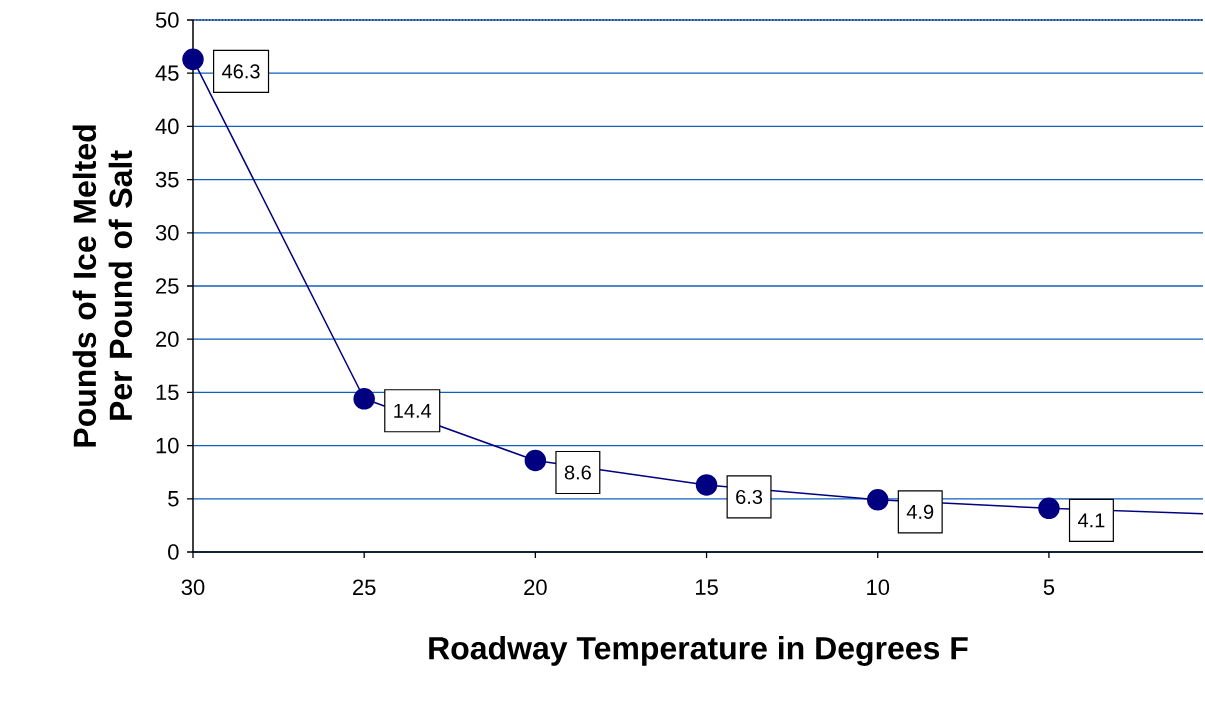 This screenshot has height=714, width=1205. Describe the element at coordinates (364, 587) in the screenshot. I see `x-tick-label: 25` at that location.